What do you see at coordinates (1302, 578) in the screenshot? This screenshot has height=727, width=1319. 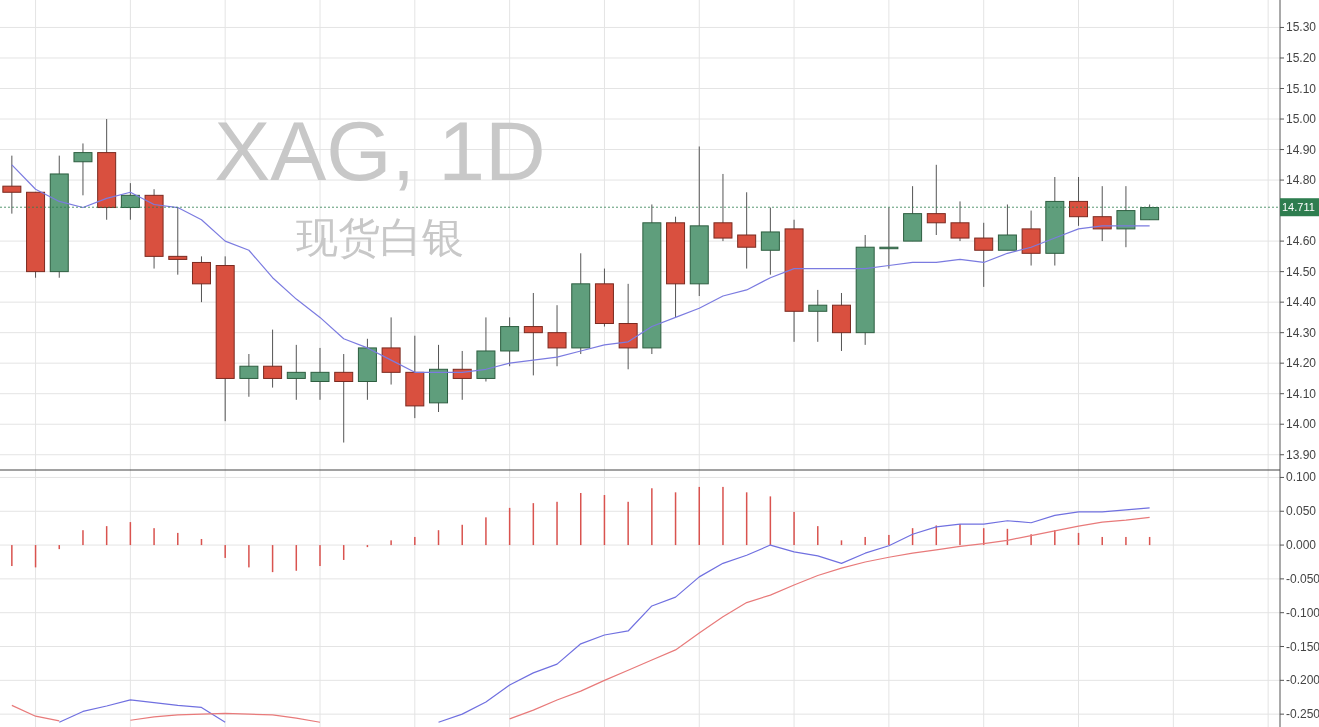 I see `y-tick-label: -0.050` at bounding box center [1302, 578].